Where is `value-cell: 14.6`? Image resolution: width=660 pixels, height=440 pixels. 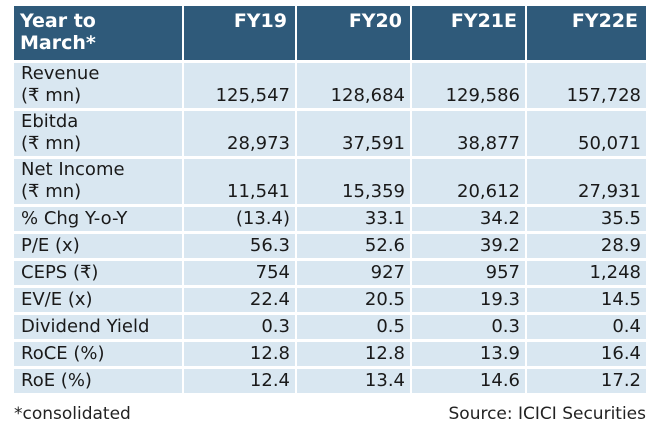 value-cell: 14.6 is located at coordinates (469, 379).